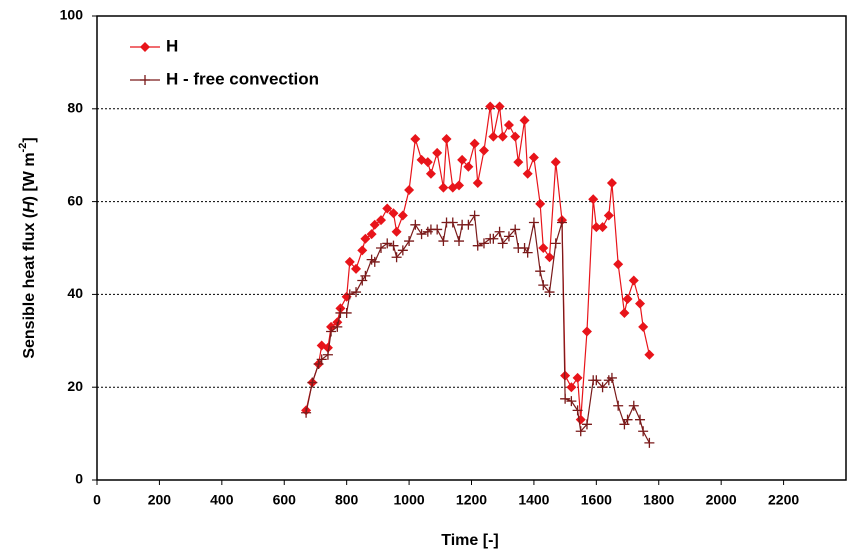 The image size is (852, 560). What do you see at coordinates (596, 500) in the screenshot?
I see `x-tick-label: 1600` at bounding box center [596, 500].